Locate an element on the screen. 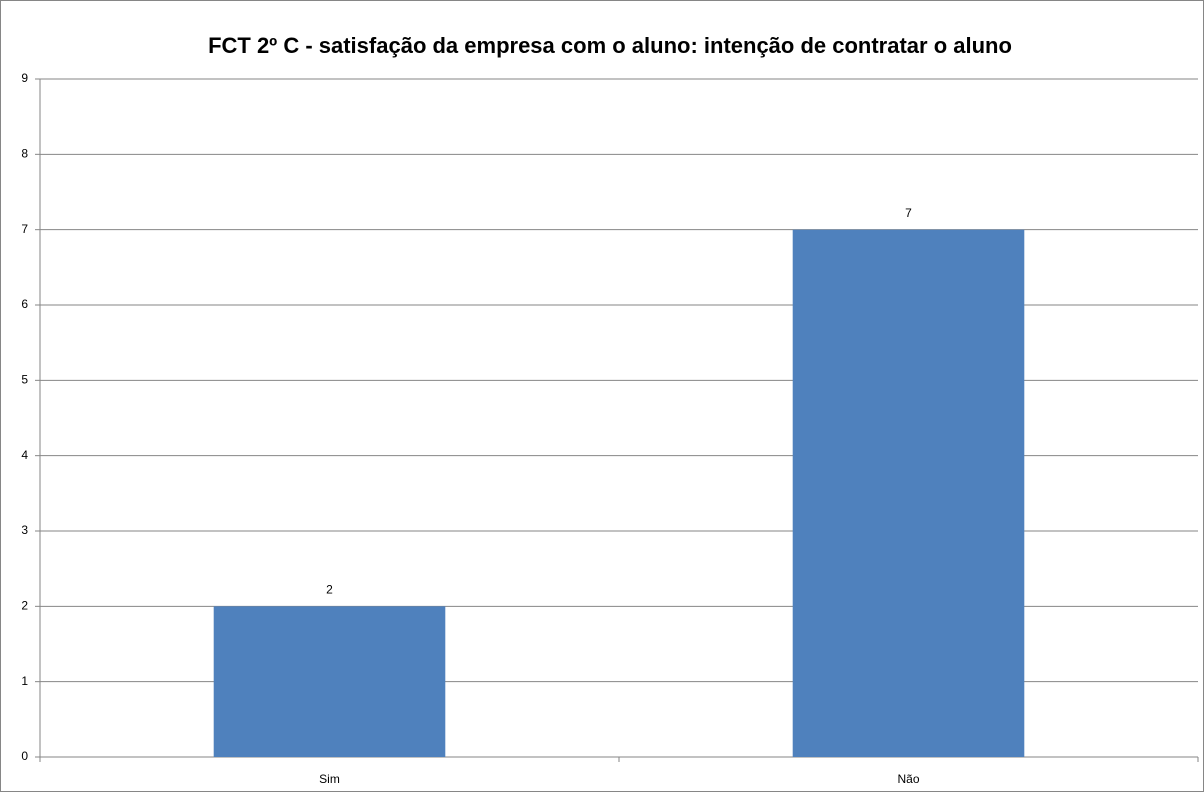 This screenshot has height=792, width=1204. y-tick-label: 0 is located at coordinates (24, 756).